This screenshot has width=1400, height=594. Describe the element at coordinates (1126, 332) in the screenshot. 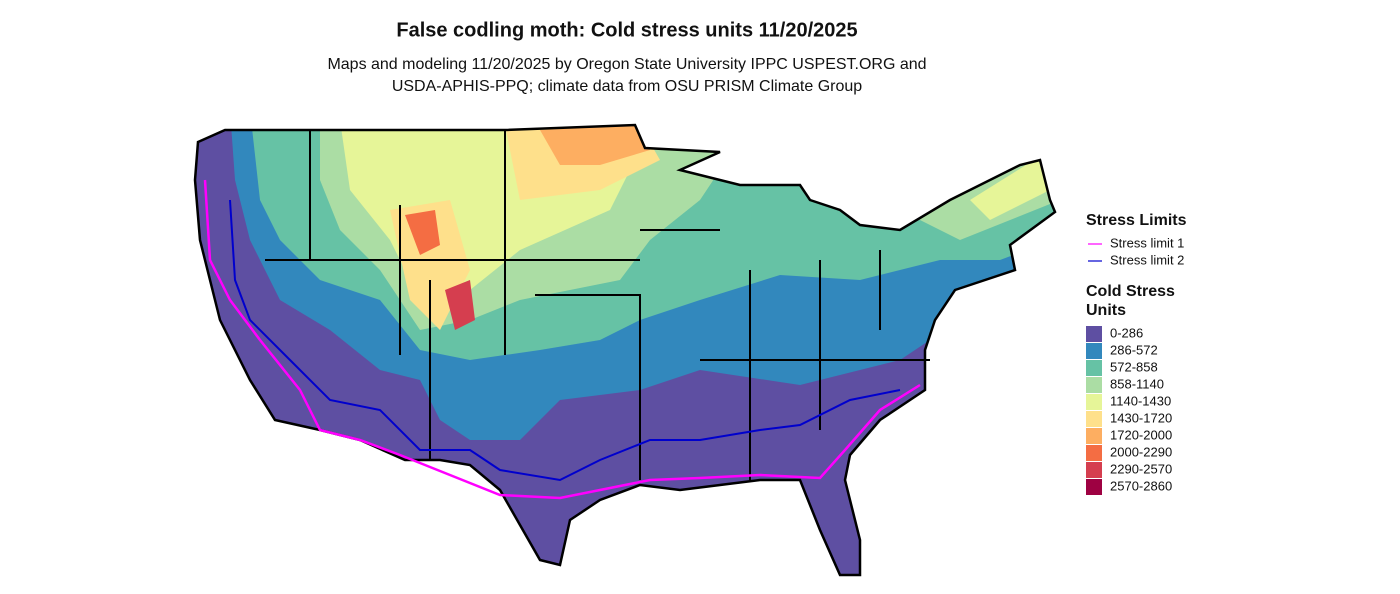

I see `legend-label: 0-286` at that location.